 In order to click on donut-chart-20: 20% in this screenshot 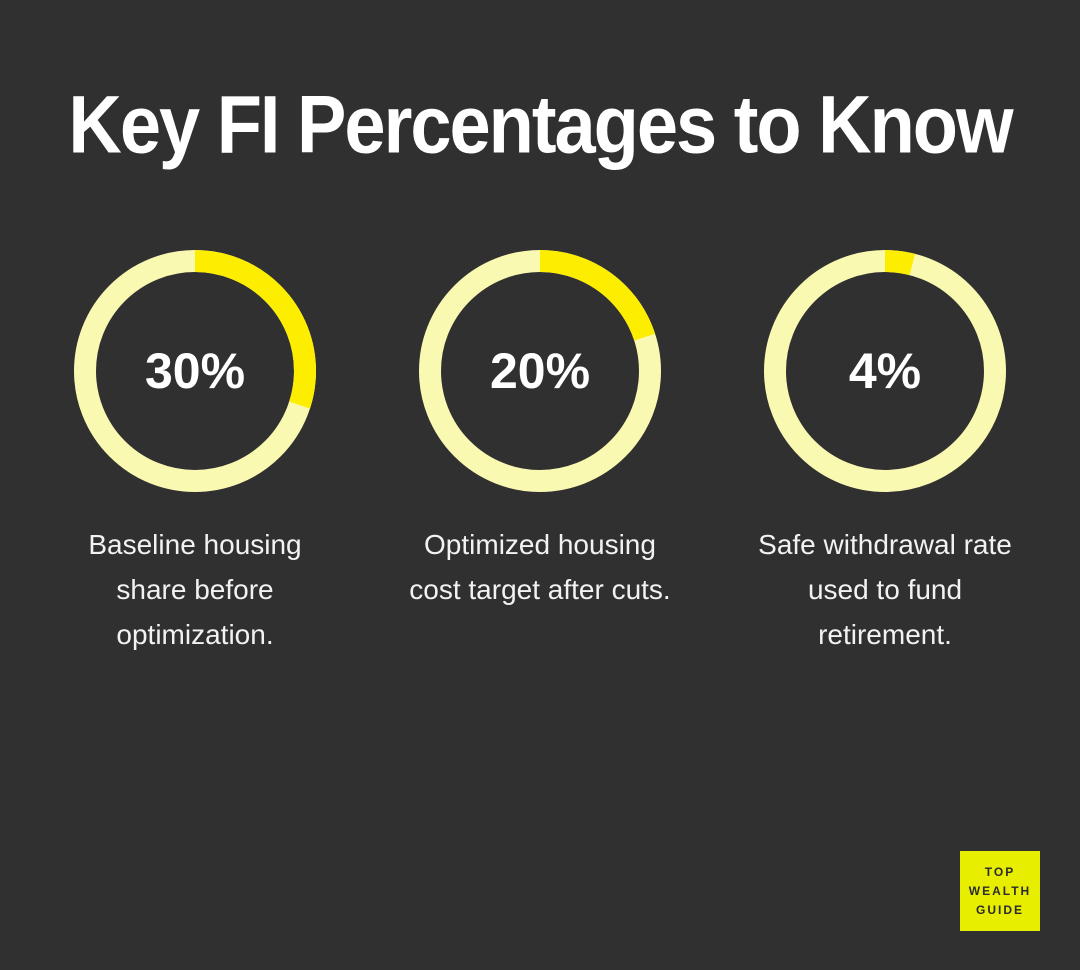, I will do `click(540, 370)`.